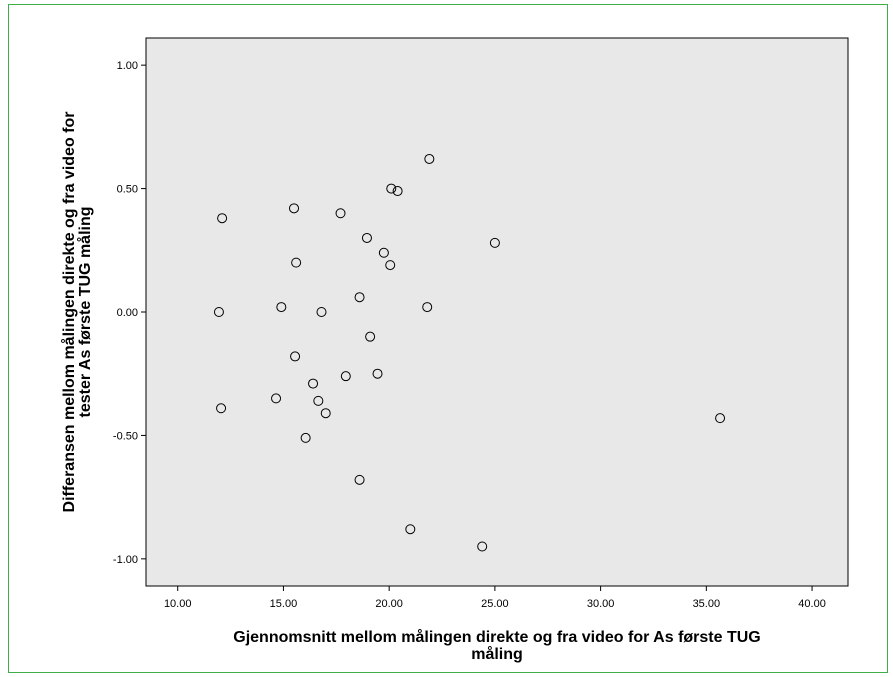  What do you see at coordinates (125, 436) in the screenshot?
I see `y-tick-label: -0.50` at bounding box center [125, 436].